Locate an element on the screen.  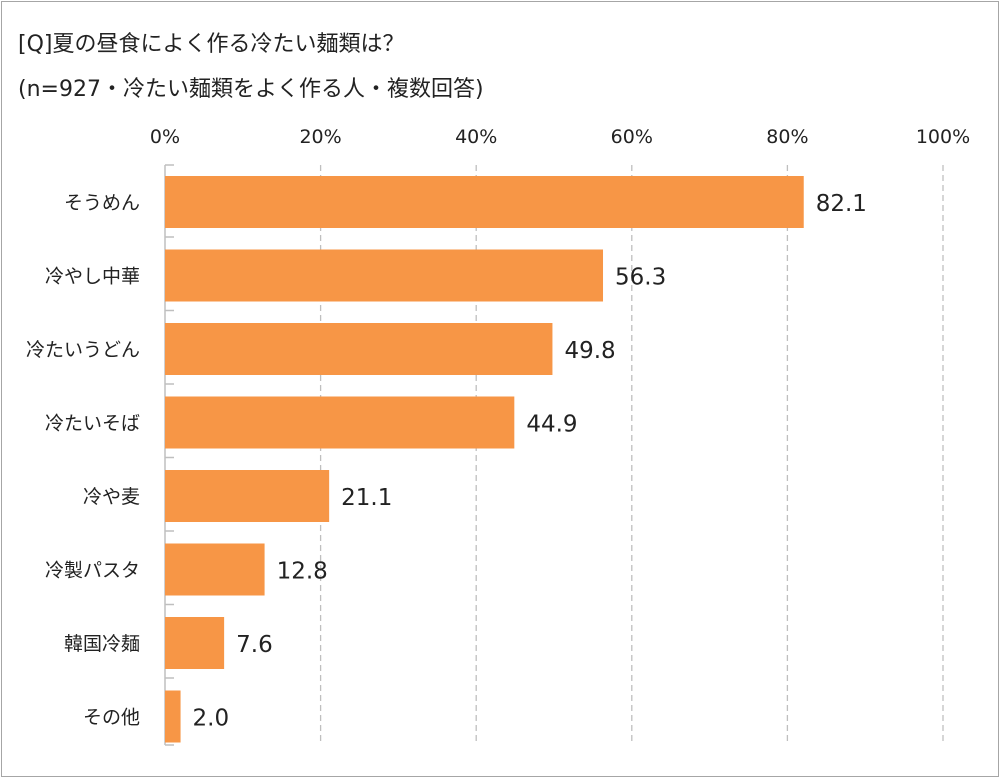
x-tick-label: 60% is located at coordinates (632, 137).